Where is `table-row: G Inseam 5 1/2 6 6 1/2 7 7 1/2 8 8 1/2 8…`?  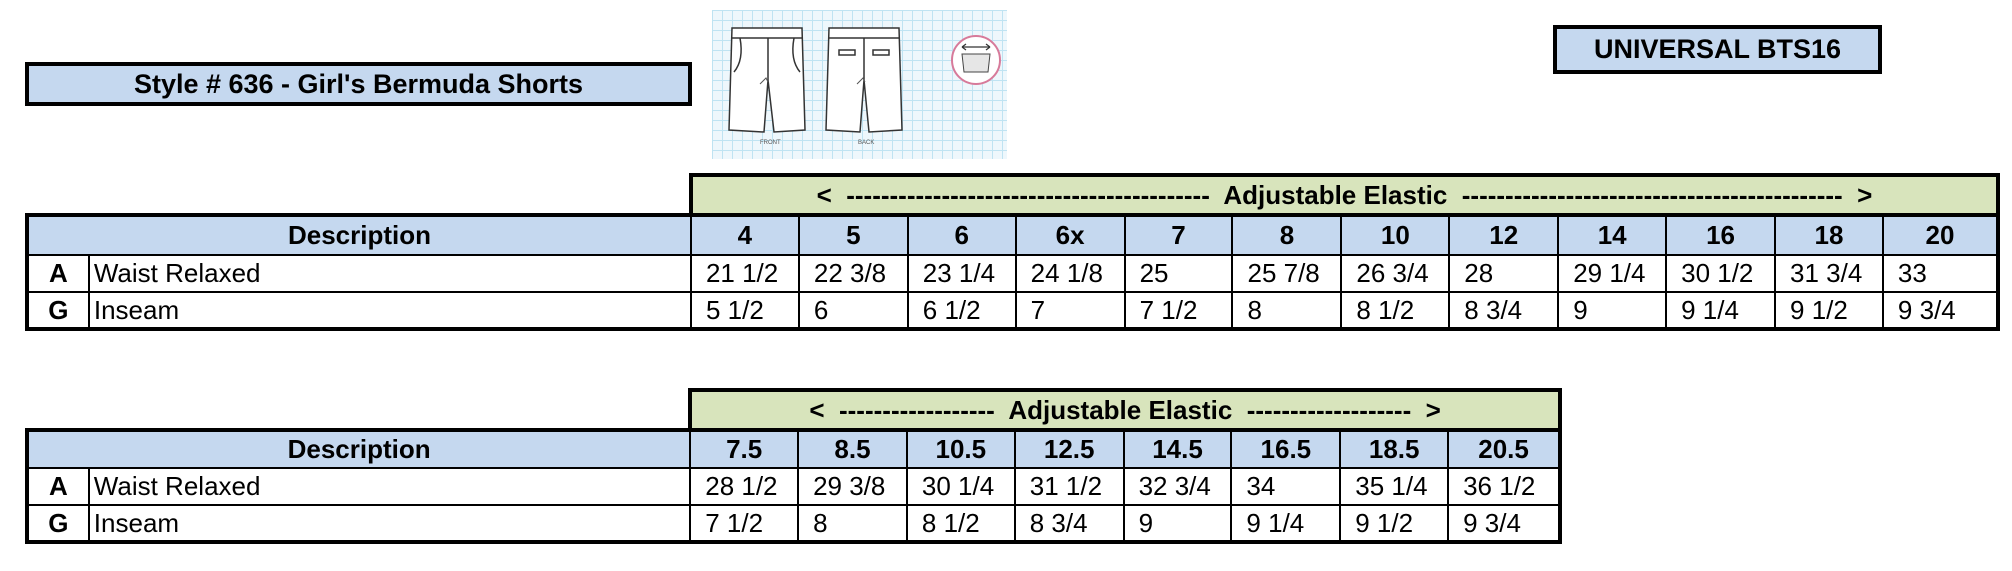 table-row: G Inseam 5 1/2 6 6 1/2 7 7 1/2 8 8 1/2 8… is located at coordinates (1013, 311).